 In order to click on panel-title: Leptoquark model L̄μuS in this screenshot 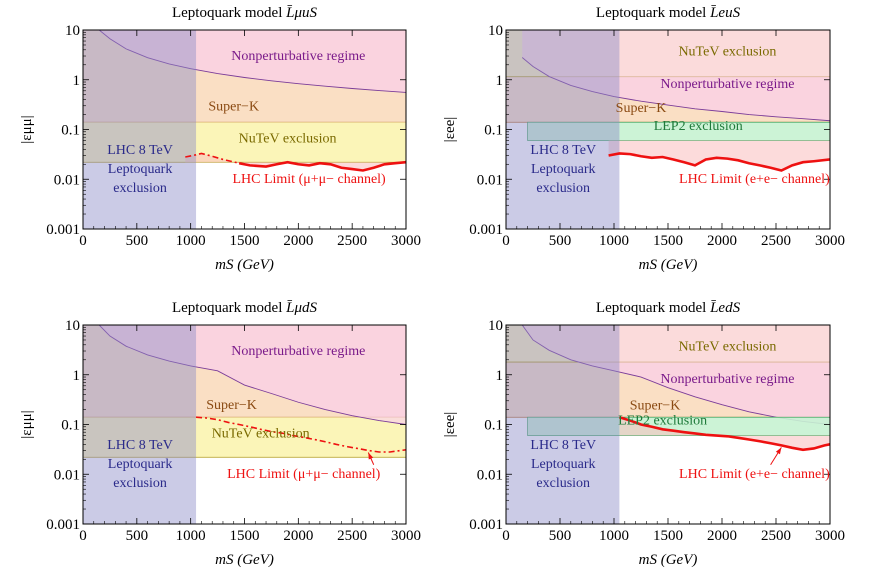, I will do `click(245, 13)`.